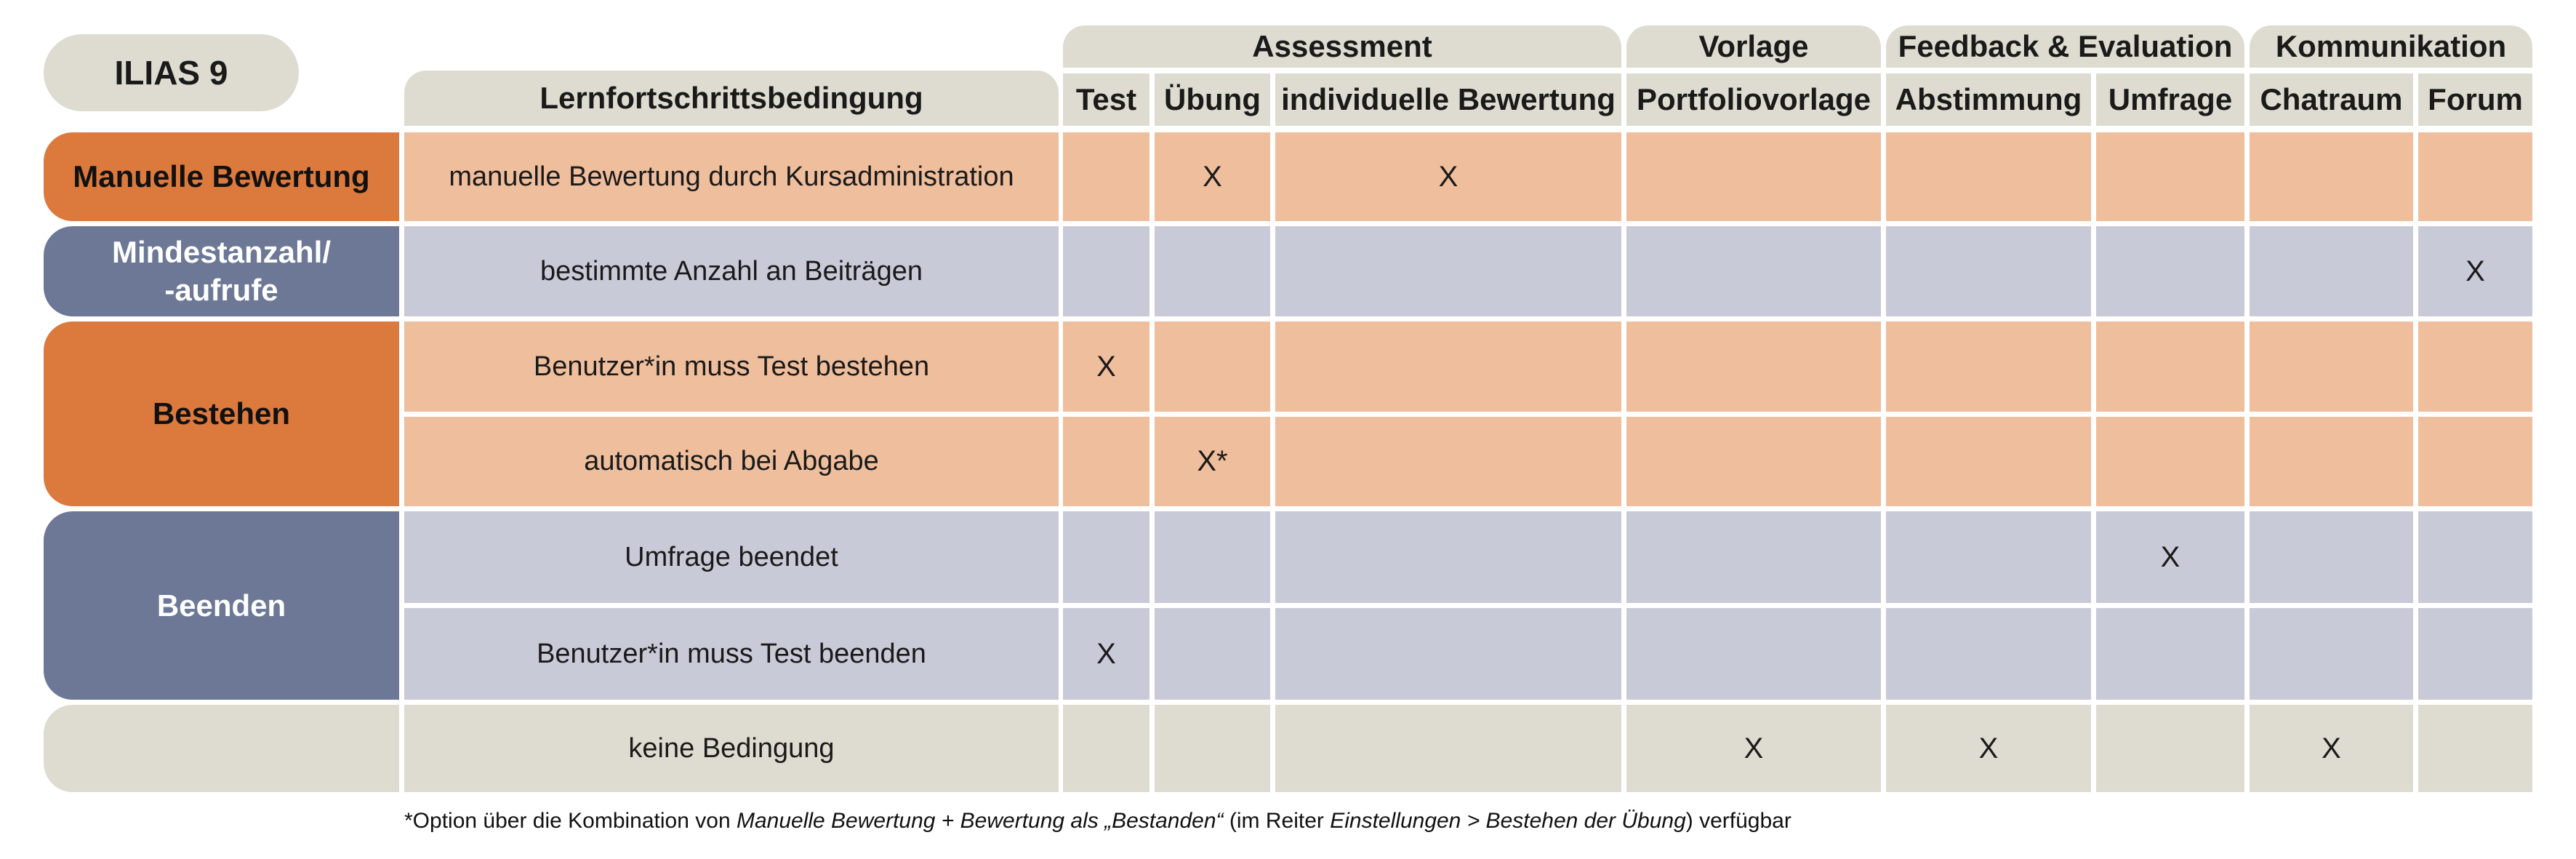 The height and width of the screenshot is (859, 2576). I want to click on footnote-text: (im Reiter, so click(1277, 821).